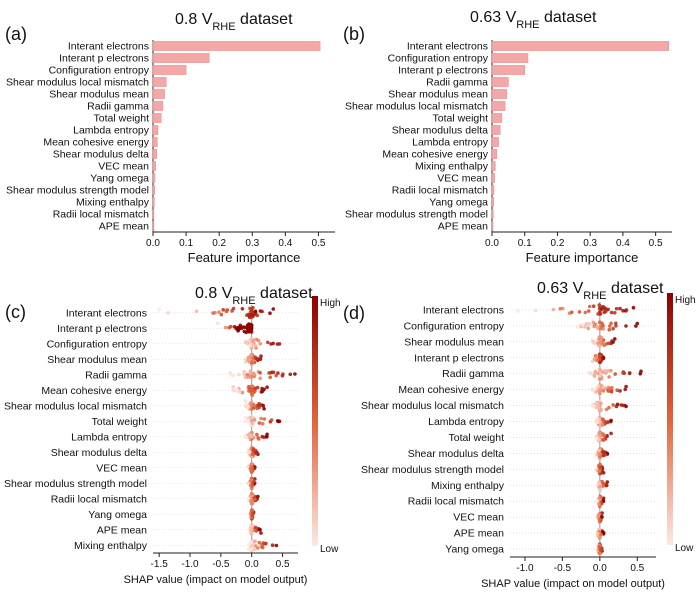 This screenshot has width=700, height=596. I want to click on feature-label: Lambda entropy, so click(466, 422).